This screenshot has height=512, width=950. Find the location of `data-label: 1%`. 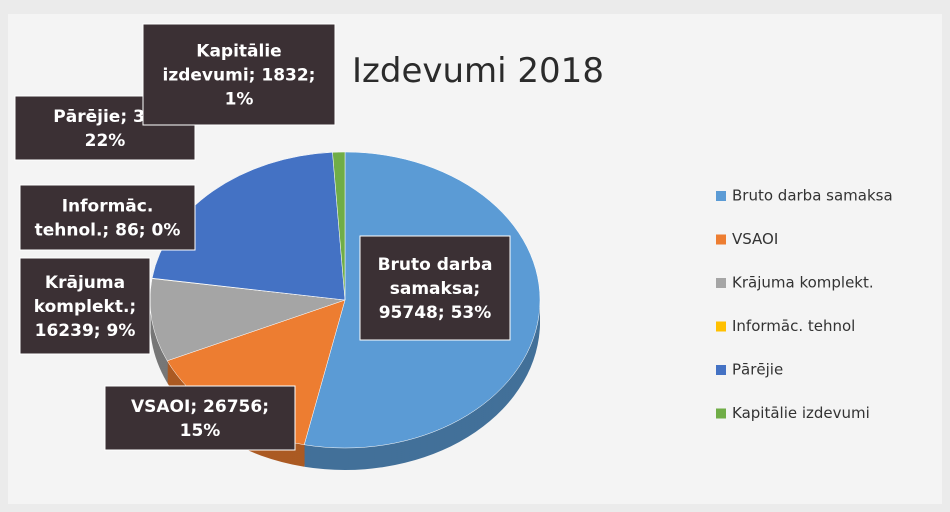

data-label: 1% is located at coordinates (239, 100).